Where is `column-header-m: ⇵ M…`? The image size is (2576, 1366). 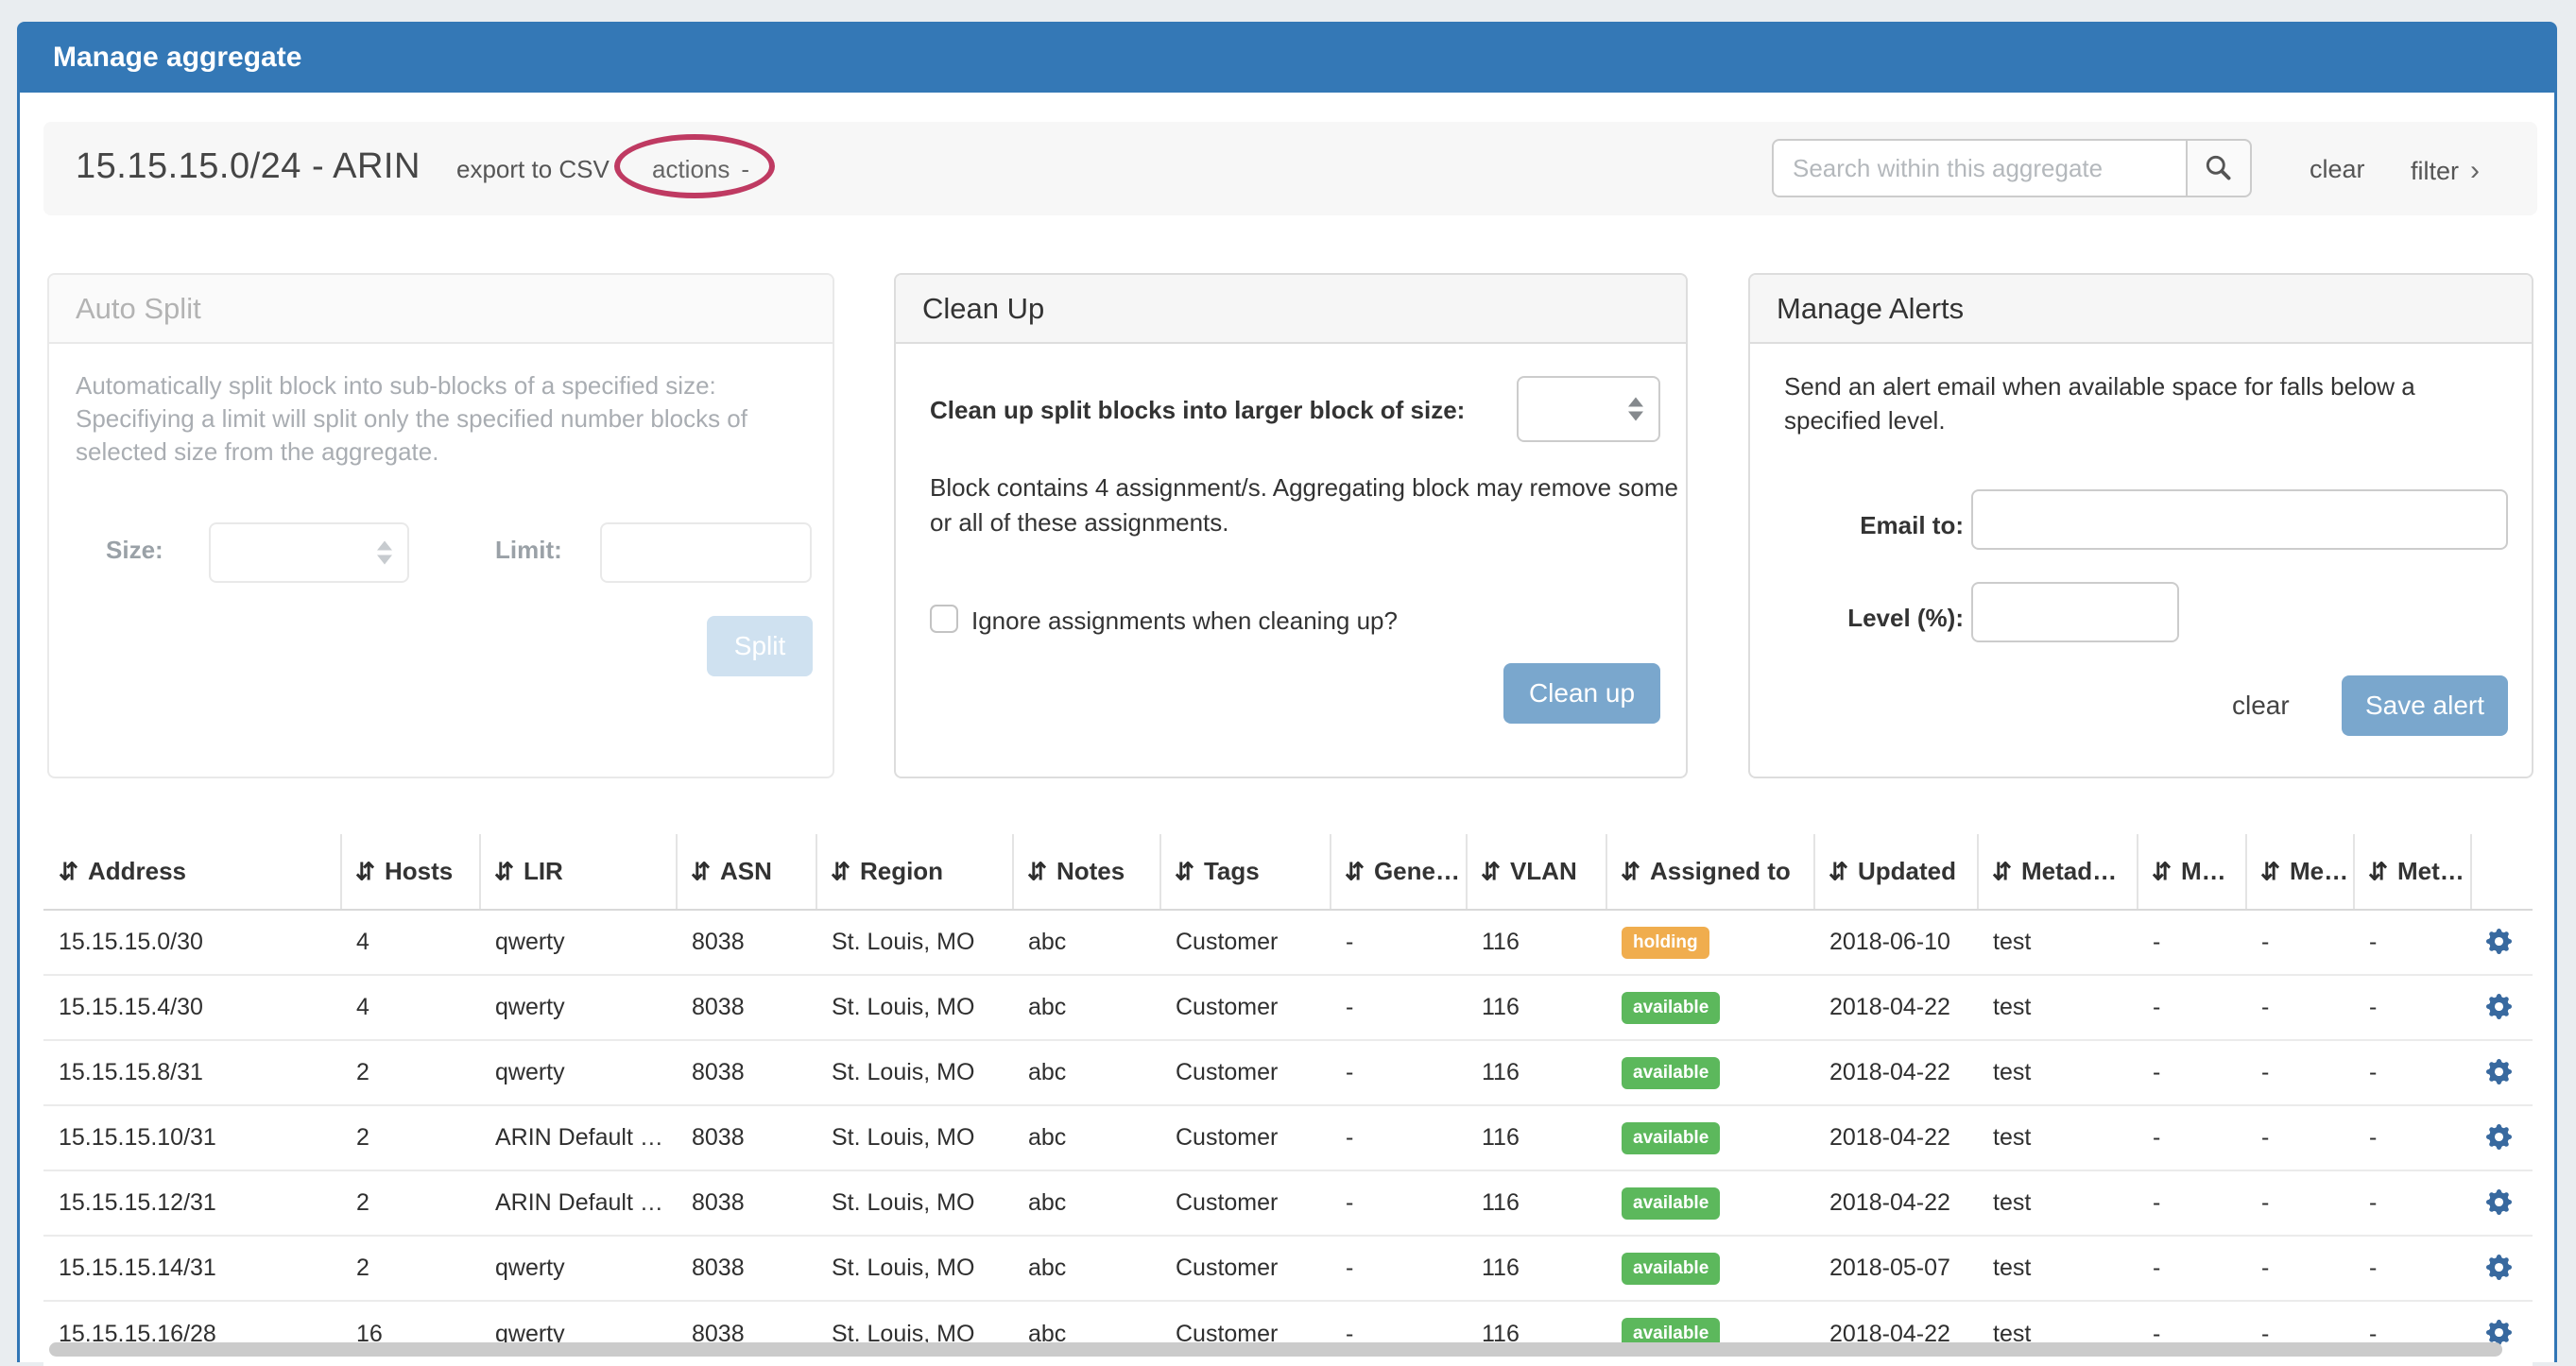 column-header-m: ⇵ M… is located at coordinates (2191, 872).